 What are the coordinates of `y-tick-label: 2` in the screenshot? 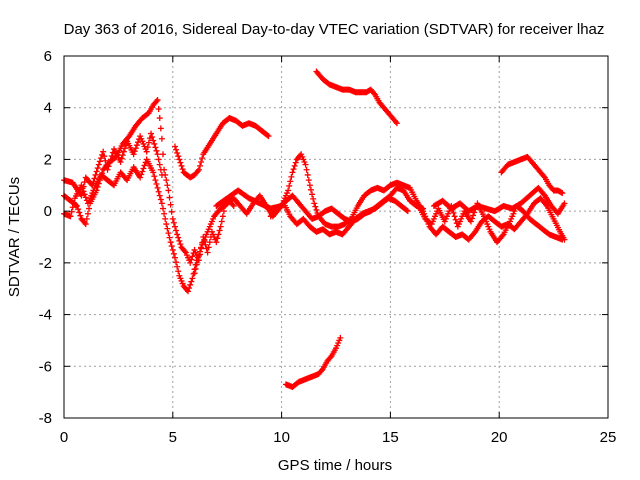 It's located at (48, 159).